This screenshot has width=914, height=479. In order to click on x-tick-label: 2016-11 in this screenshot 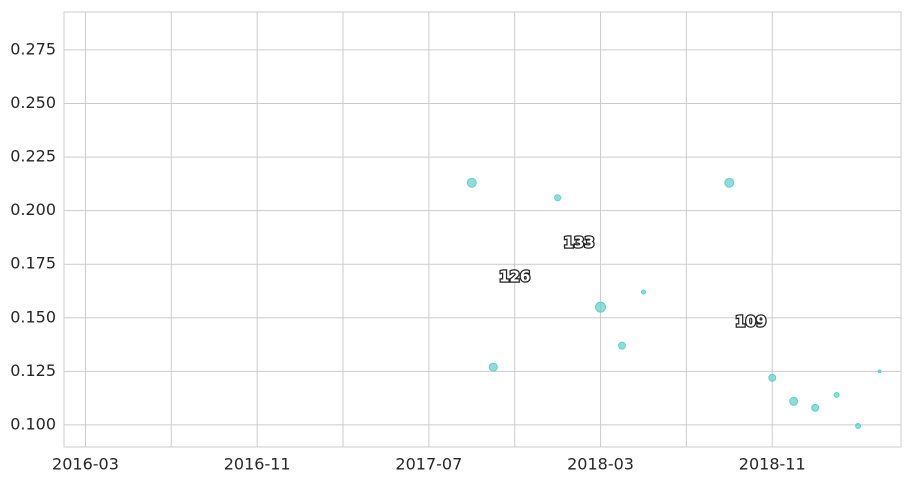, I will do `click(257, 464)`.